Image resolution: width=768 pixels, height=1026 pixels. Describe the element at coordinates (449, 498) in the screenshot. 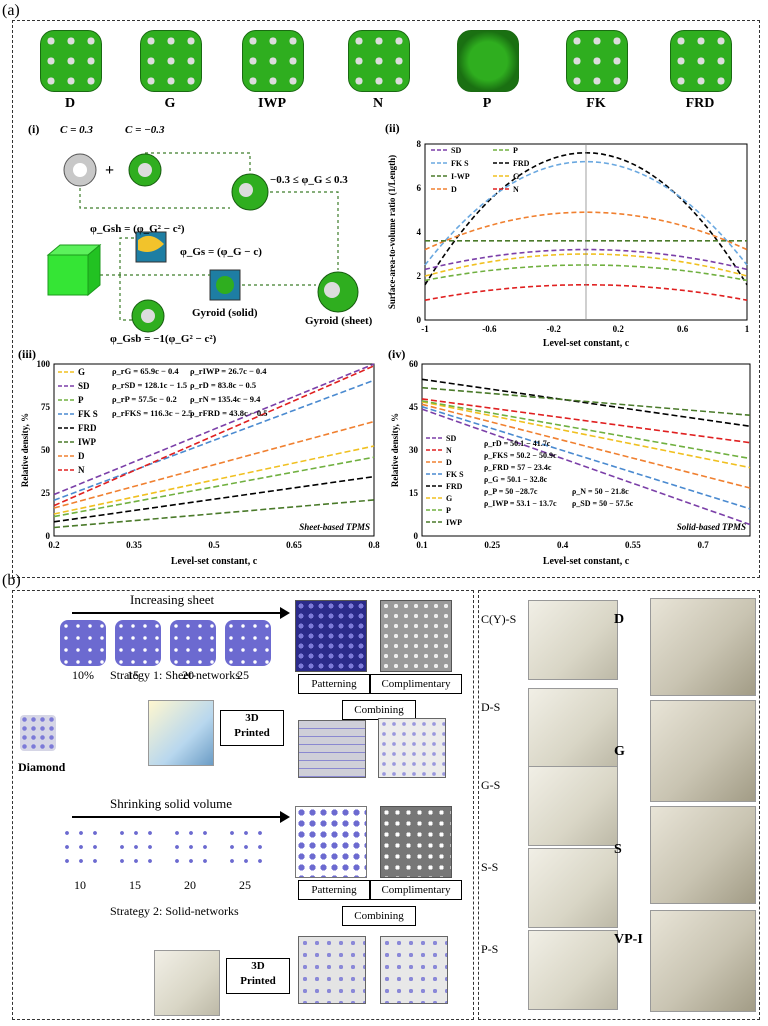

I see `legend-label: G` at that location.